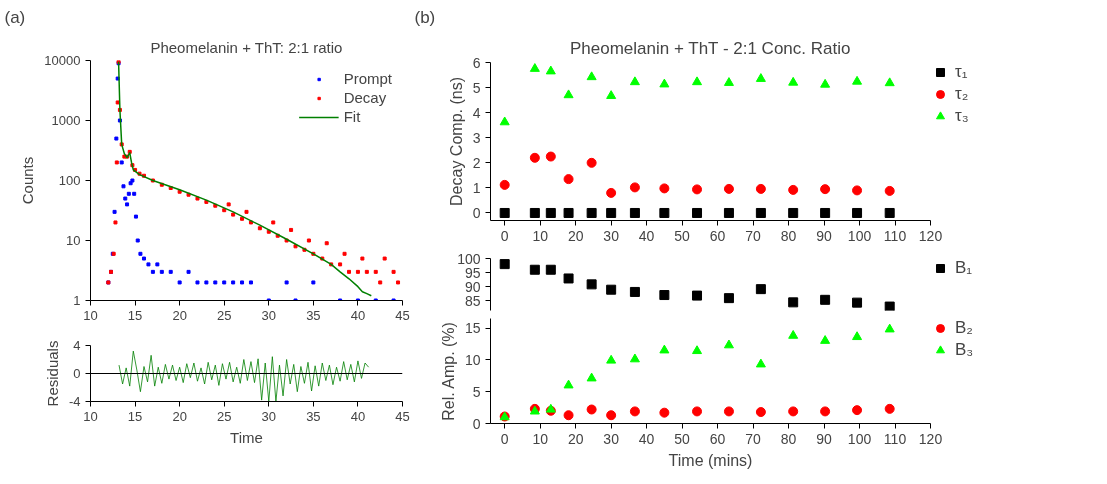  Describe the element at coordinates (472, 328) in the screenshot. I see `y-tick-label: 15` at that location.